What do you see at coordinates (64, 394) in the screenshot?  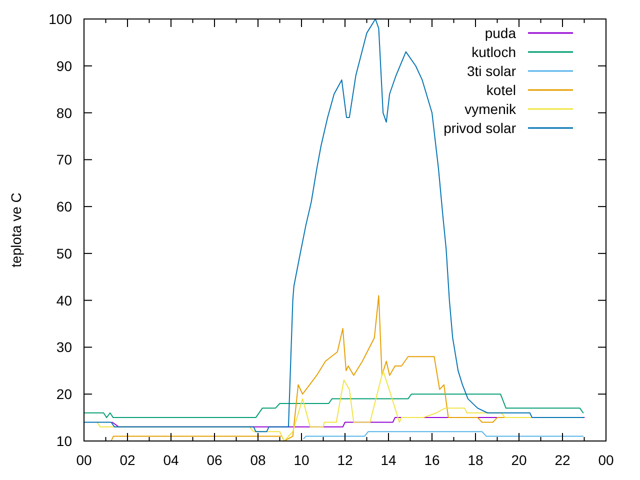 I see `y-tick-label: 20` at bounding box center [64, 394].